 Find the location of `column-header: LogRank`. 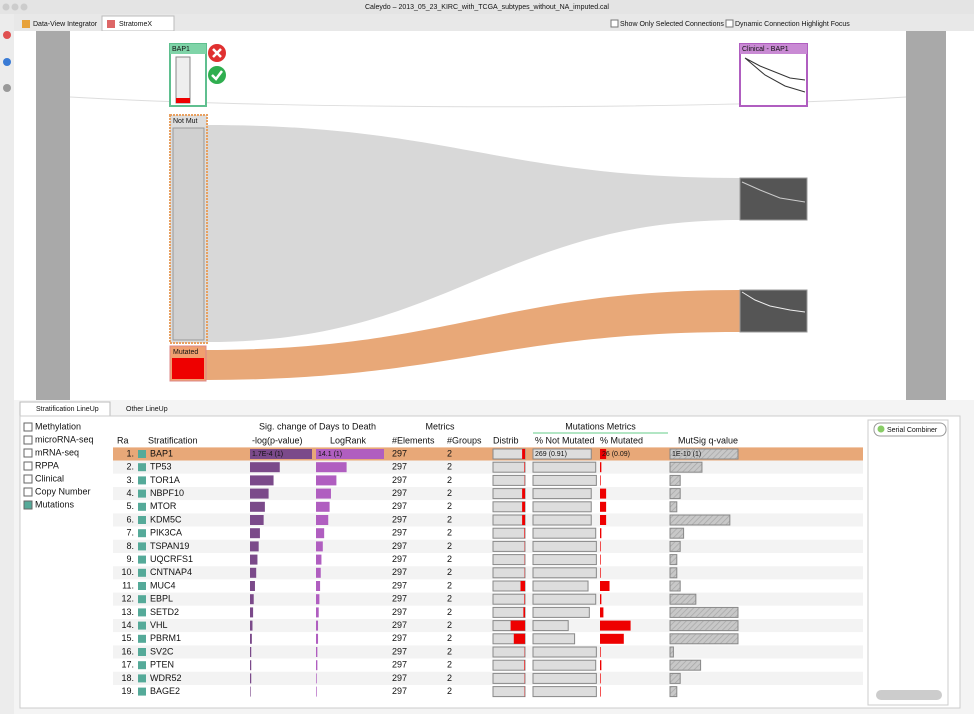

column-header: LogRank is located at coordinates (348, 440).